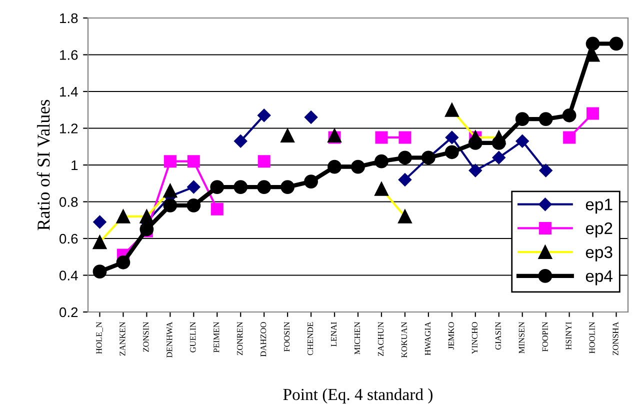 The image size is (636, 410). What do you see at coordinates (240, 339) in the screenshot?
I see `x-tick-label: ZONREN` at bounding box center [240, 339].